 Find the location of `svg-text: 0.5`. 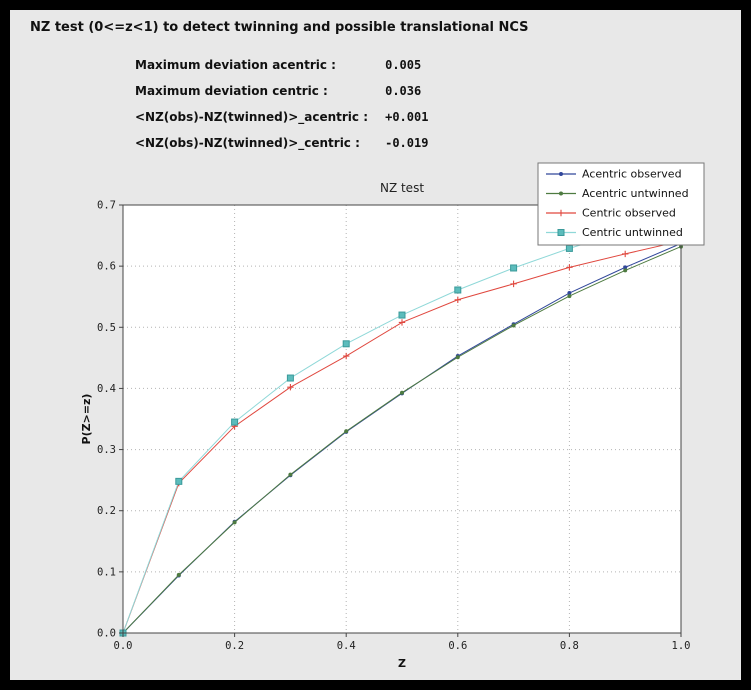

svg-text: 0.5 is located at coordinates (106, 328).